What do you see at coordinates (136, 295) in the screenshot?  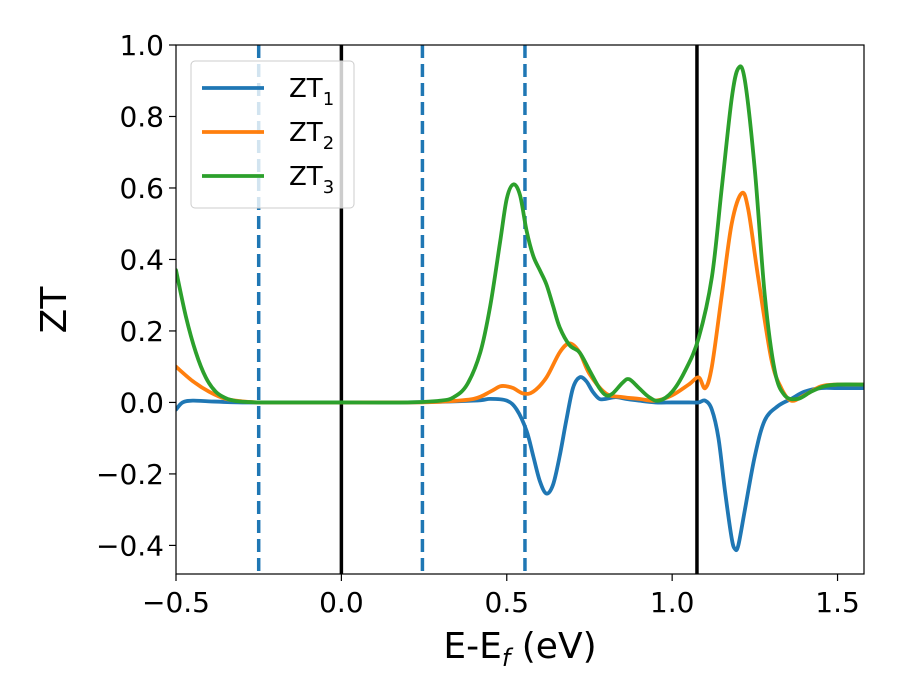 I see `y-axis-ticks: −0.4 −0.2 0.0 0.2 0.4 0.6 0.8 1.0` at bounding box center [136, 295].